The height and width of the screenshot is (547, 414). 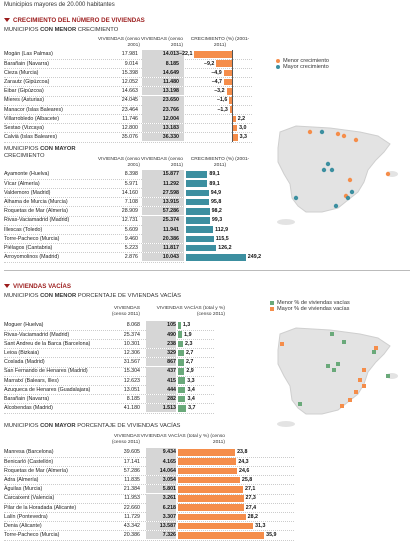 What do you see at coordinates (23, 229) in the screenshot?
I see `municipality-label: Illescas (Toledo)` at bounding box center [23, 229].